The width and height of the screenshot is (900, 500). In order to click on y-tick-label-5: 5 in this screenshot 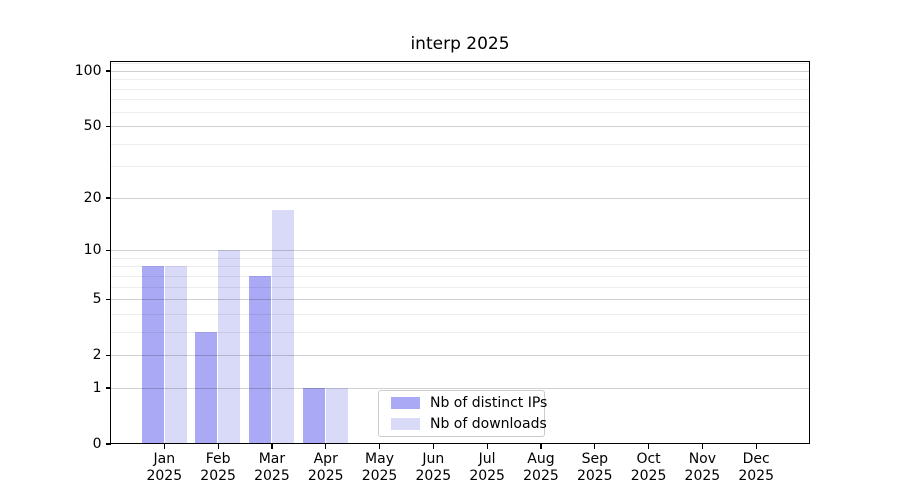, I will do `click(97, 299)`.